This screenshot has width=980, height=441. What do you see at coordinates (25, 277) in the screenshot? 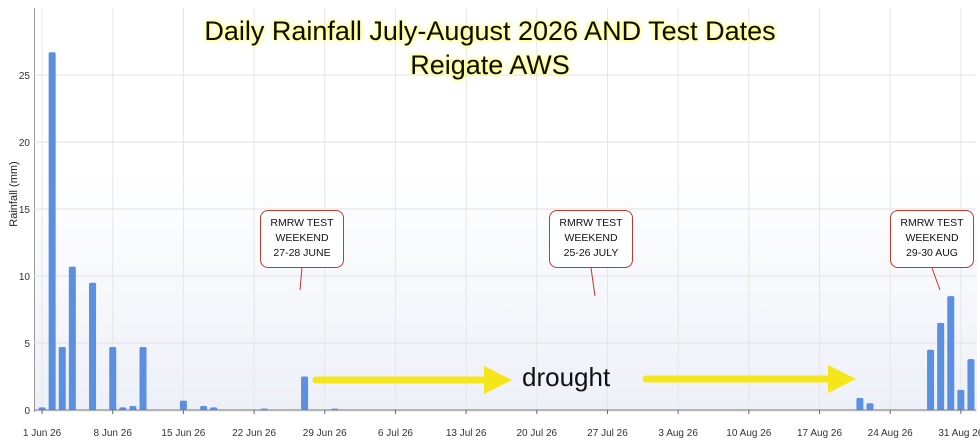
I see `y-tick-label: 10` at bounding box center [25, 277].